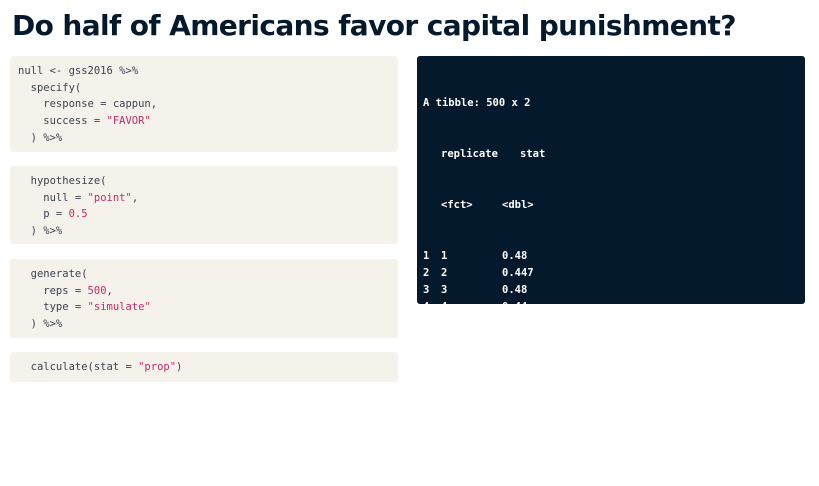 Image resolution: width=819 pixels, height=486 pixels. I want to click on stat-value: 0.553, so click(518, 375).